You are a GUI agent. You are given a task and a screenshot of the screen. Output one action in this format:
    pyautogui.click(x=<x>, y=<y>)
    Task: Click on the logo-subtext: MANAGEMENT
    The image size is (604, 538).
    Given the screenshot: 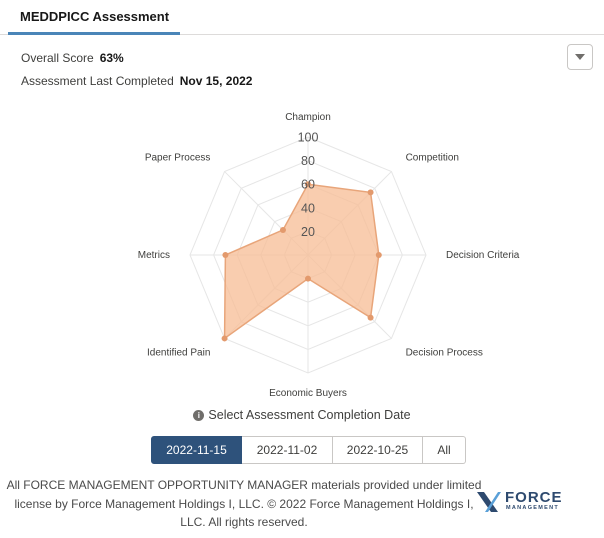 What is the action you would take?
    pyautogui.click(x=533, y=508)
    